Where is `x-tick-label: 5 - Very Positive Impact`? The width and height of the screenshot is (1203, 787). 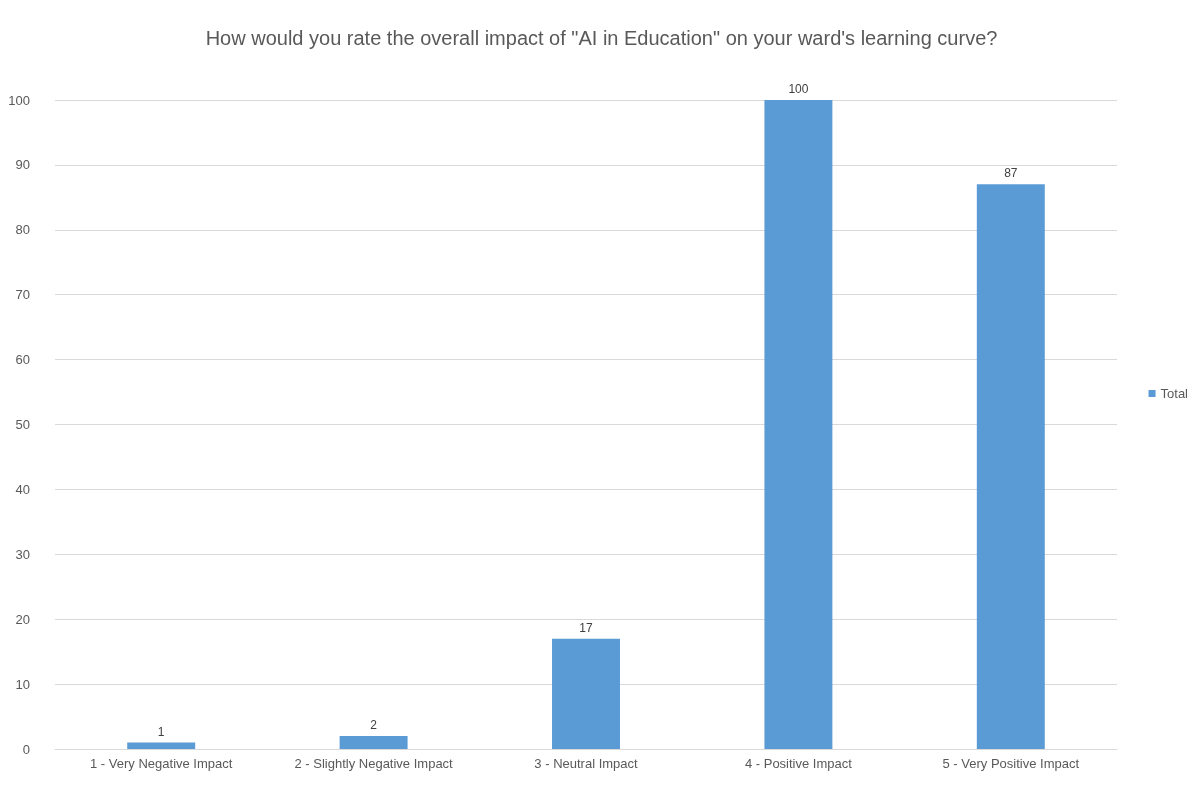
x-tick-label: 5 - Very Positive Impact is located at coordinates (1011, 763).